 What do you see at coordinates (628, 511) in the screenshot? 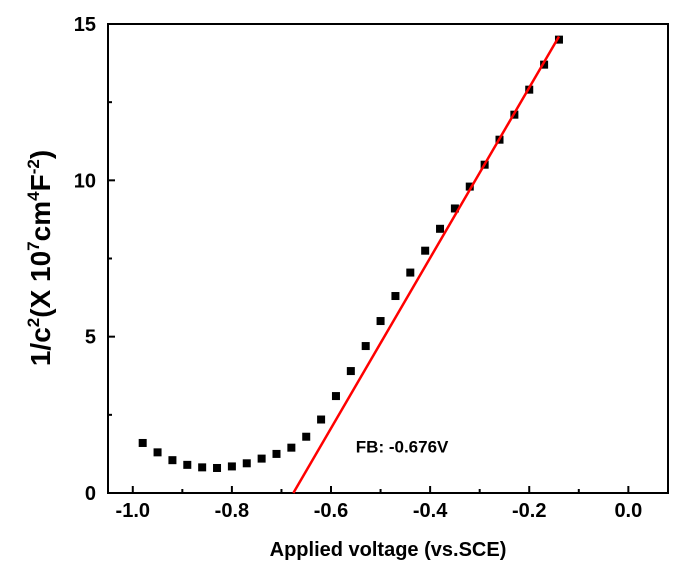
I see `x-tick-label: 0.0` at bounding box center [628, 511].